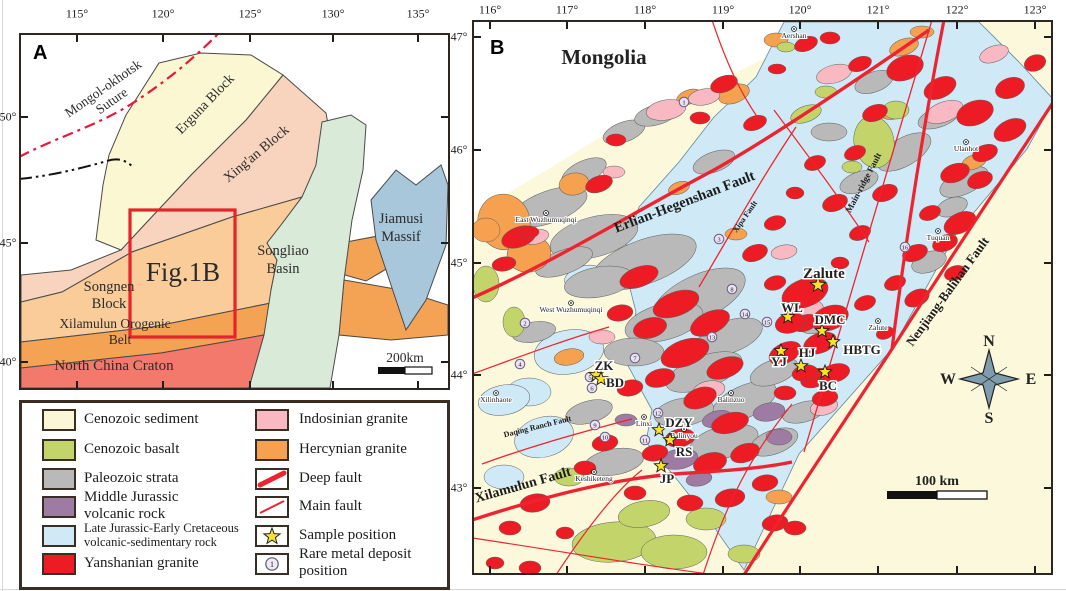 This screenshot has height=591, width=1066. What do you see at coordinates (794, 33) in the screenshot?
I see `town-marker: Aershan` at bounding box center [794, 33].